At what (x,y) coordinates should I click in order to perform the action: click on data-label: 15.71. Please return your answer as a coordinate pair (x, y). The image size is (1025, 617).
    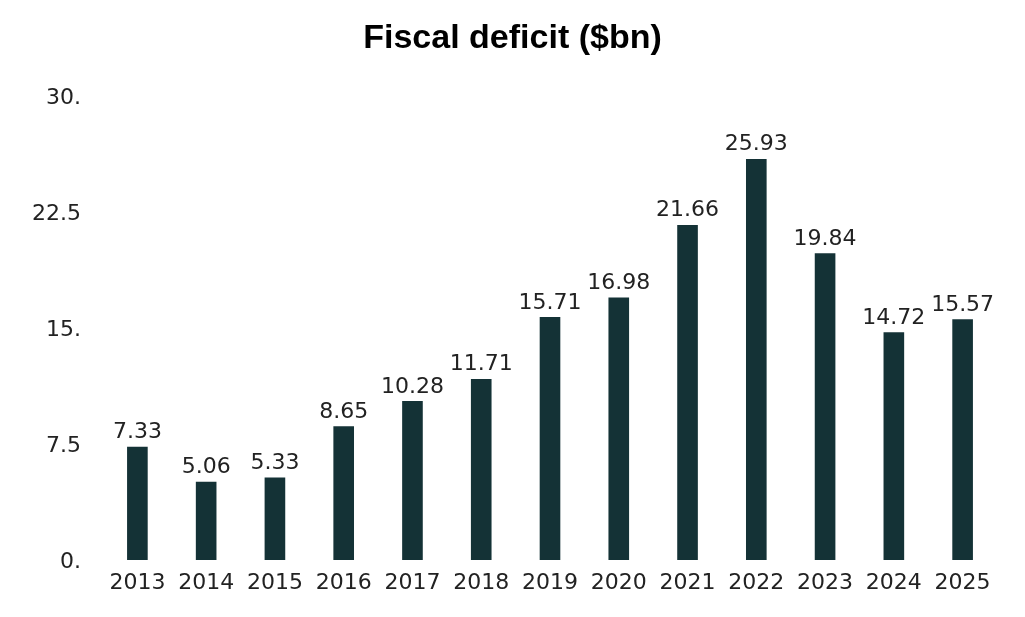
    Looking at the image, I should click on (550, 301).